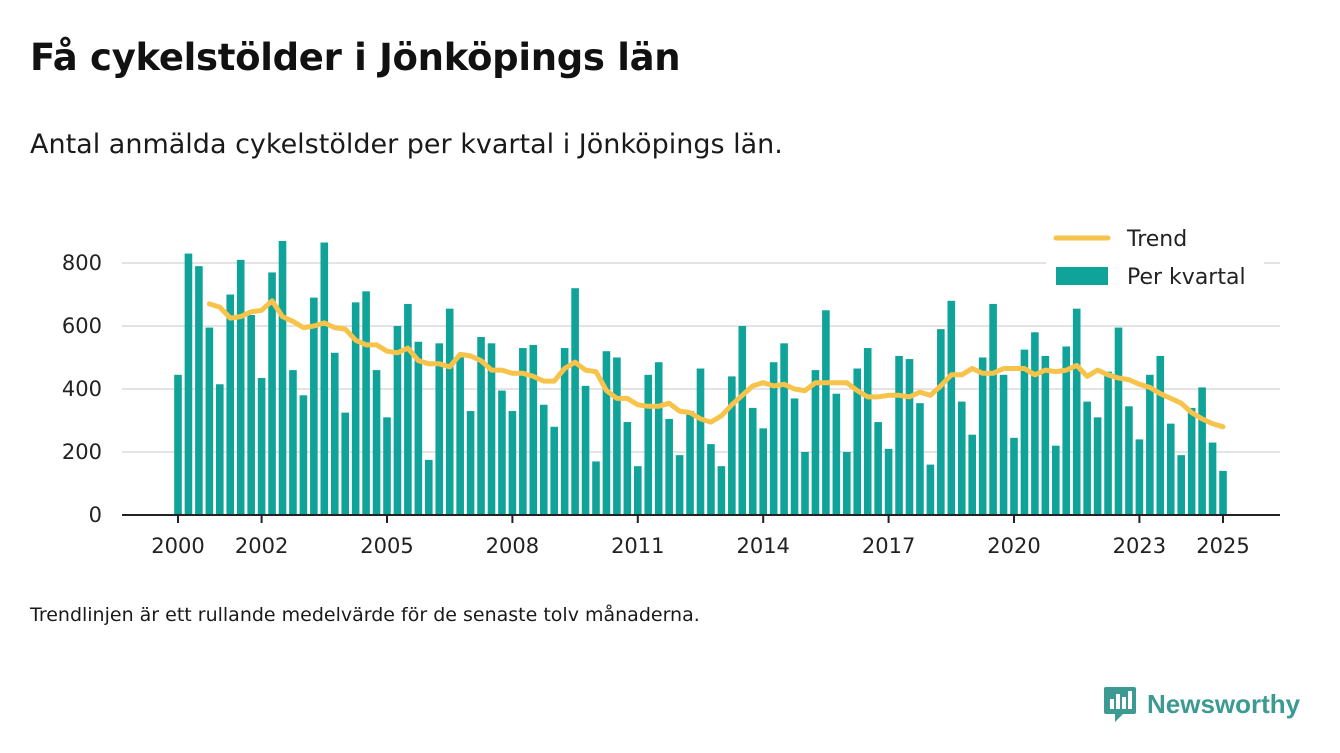 Image resolution: width=1340 pixels, height=753 pixels. What do you see at coordinates (355, 57) in the screenshot?
I see `chart-title: Få cykelstölder i Jönköpings län` at bounding box center [355, 57].